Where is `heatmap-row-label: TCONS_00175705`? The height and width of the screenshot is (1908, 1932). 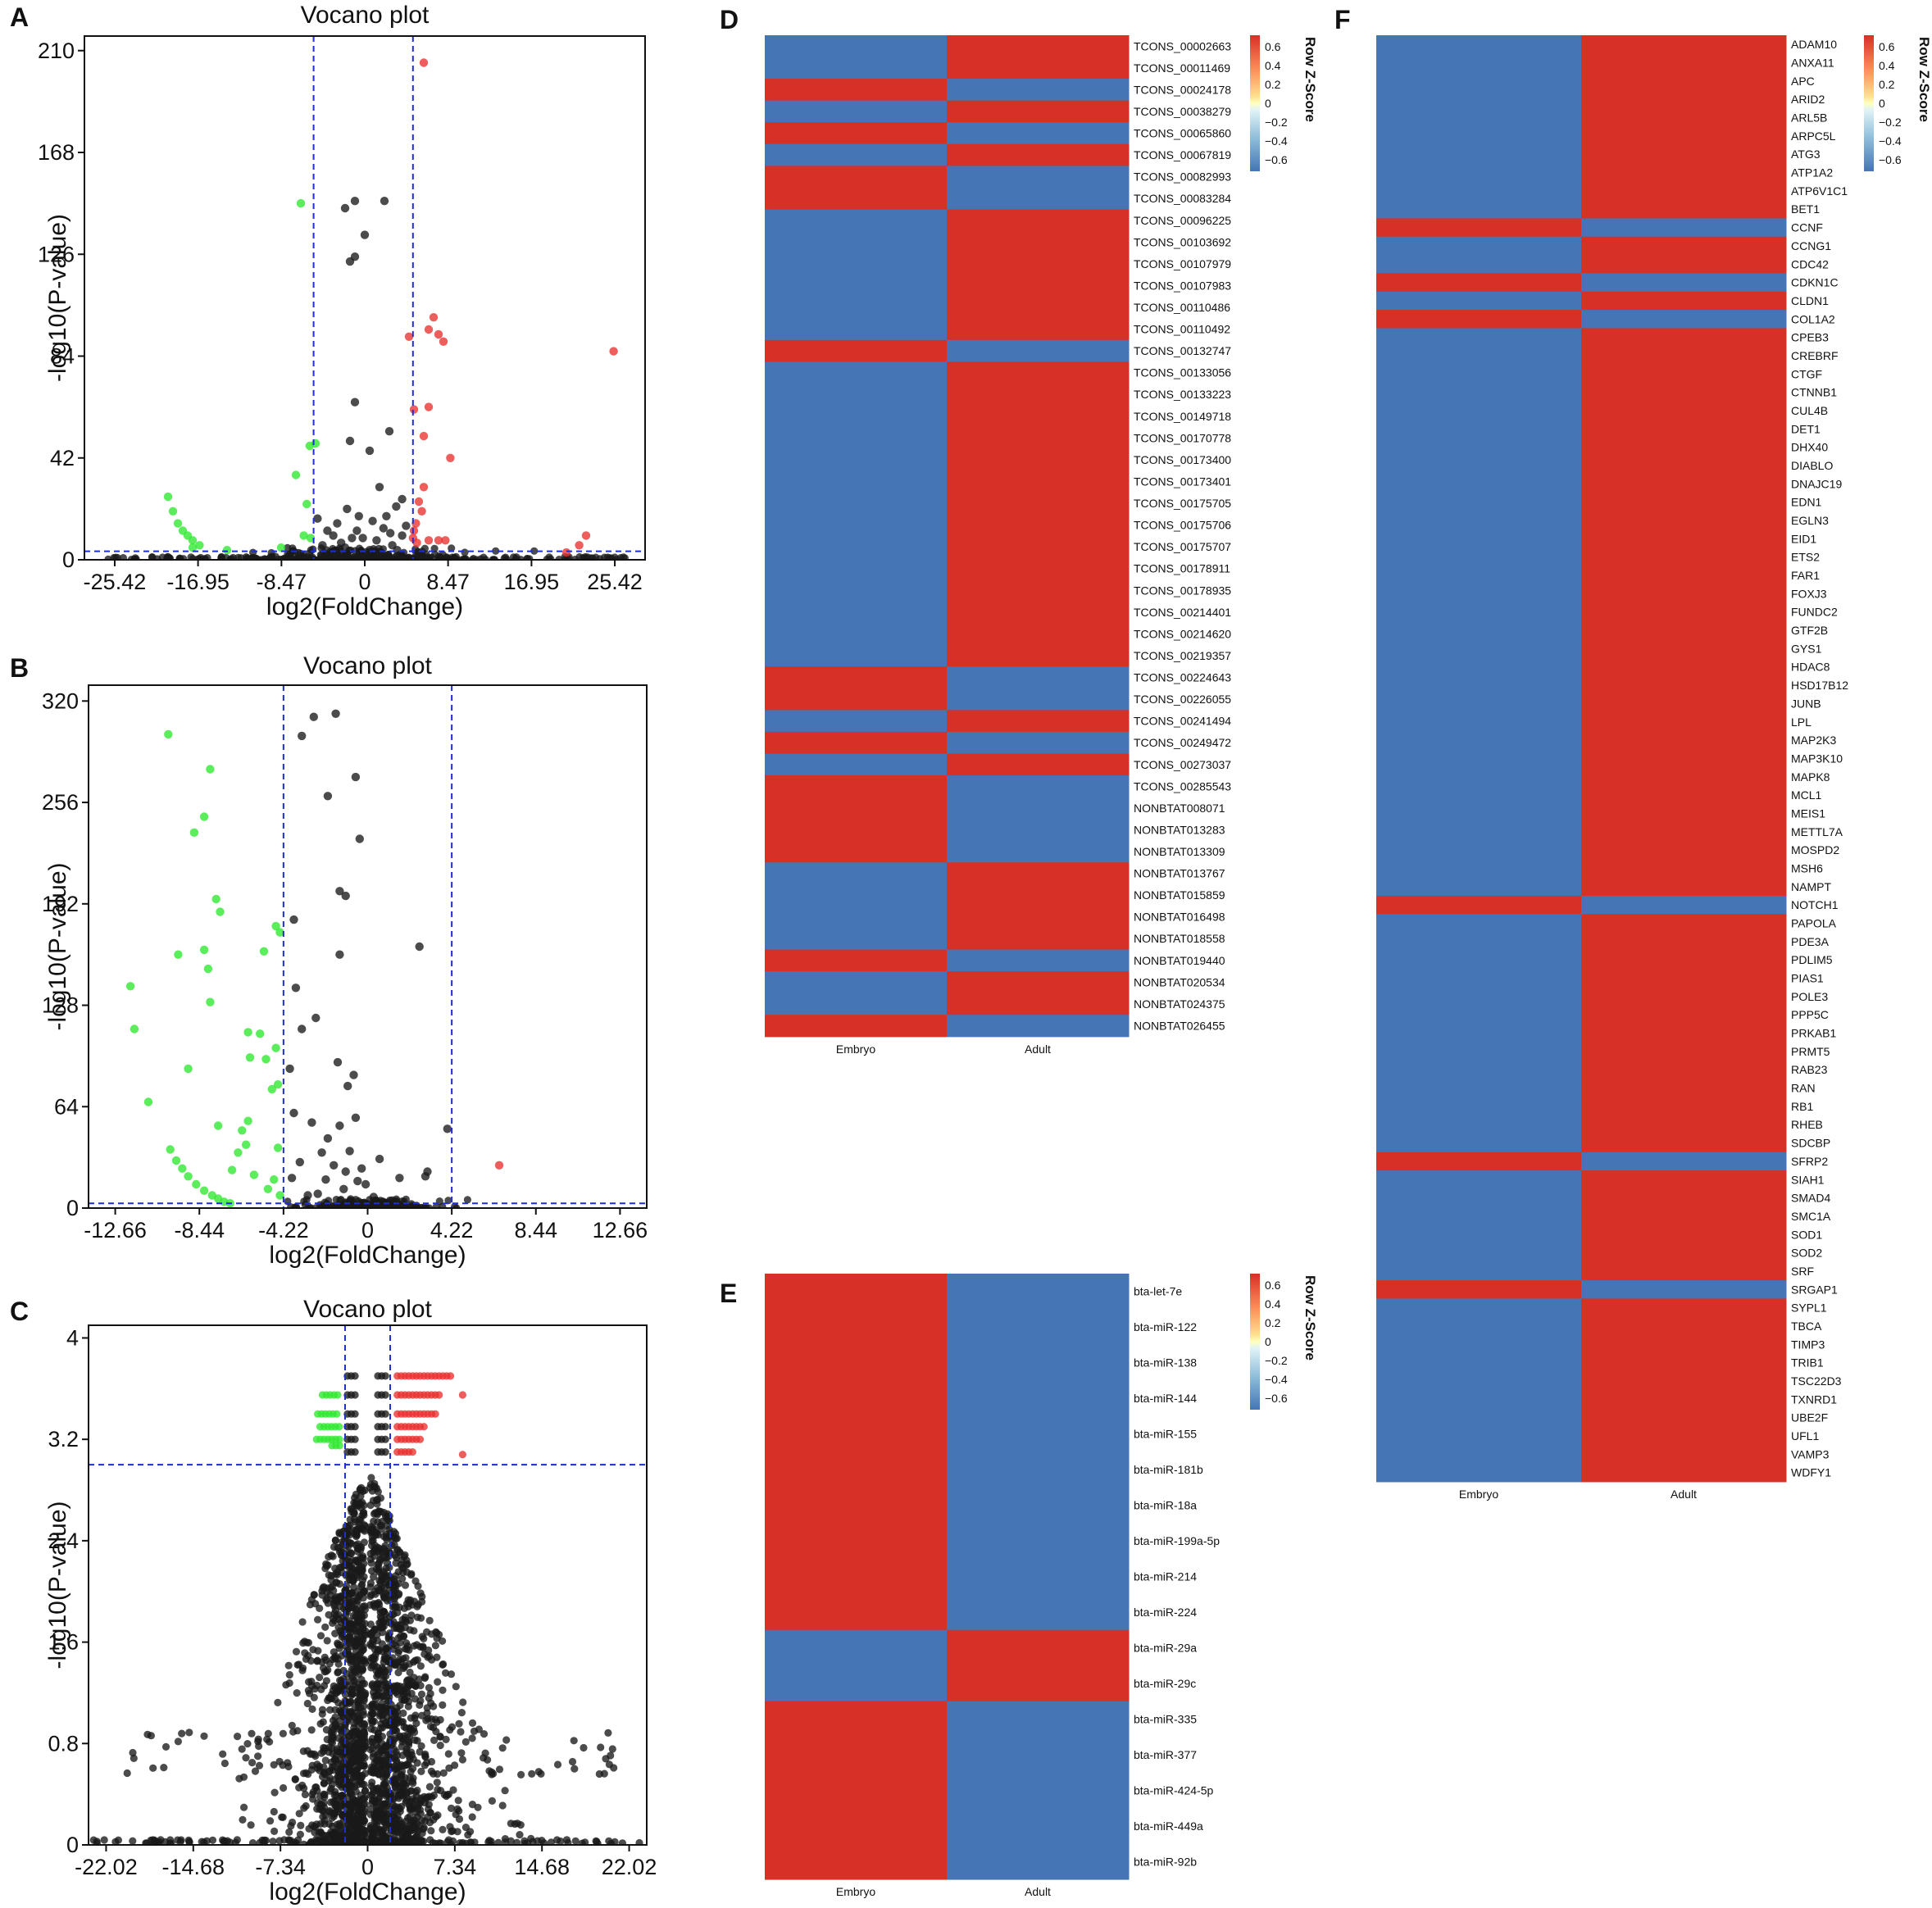
heatmap-row-label: TCONS_00175705 is located at coordinates (1182, 503).